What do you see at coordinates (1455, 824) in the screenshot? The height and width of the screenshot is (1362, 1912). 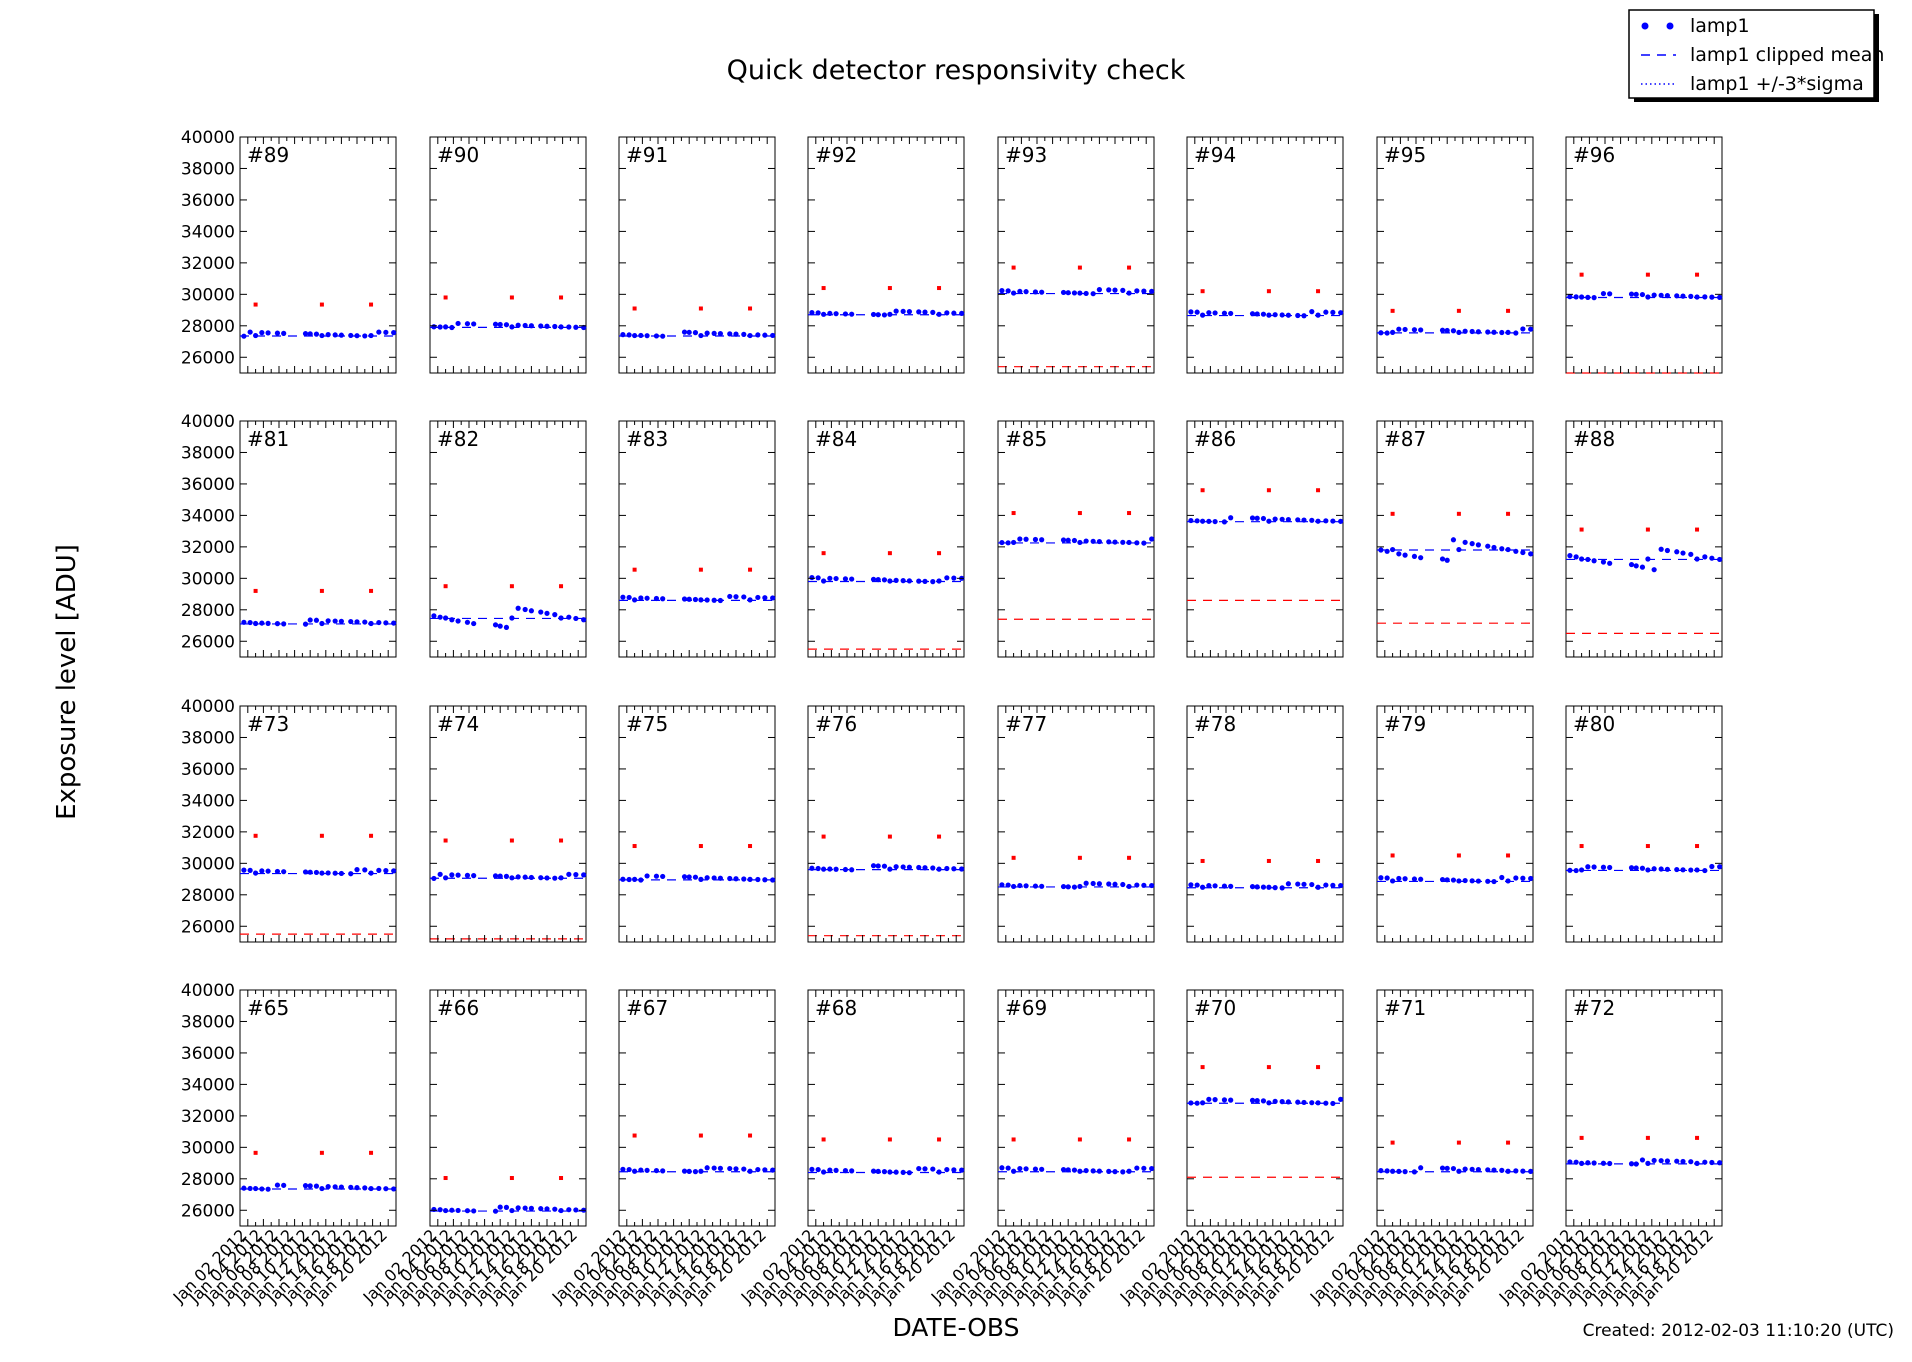 I see `panel: #79` at bounding box center [1455, 824].